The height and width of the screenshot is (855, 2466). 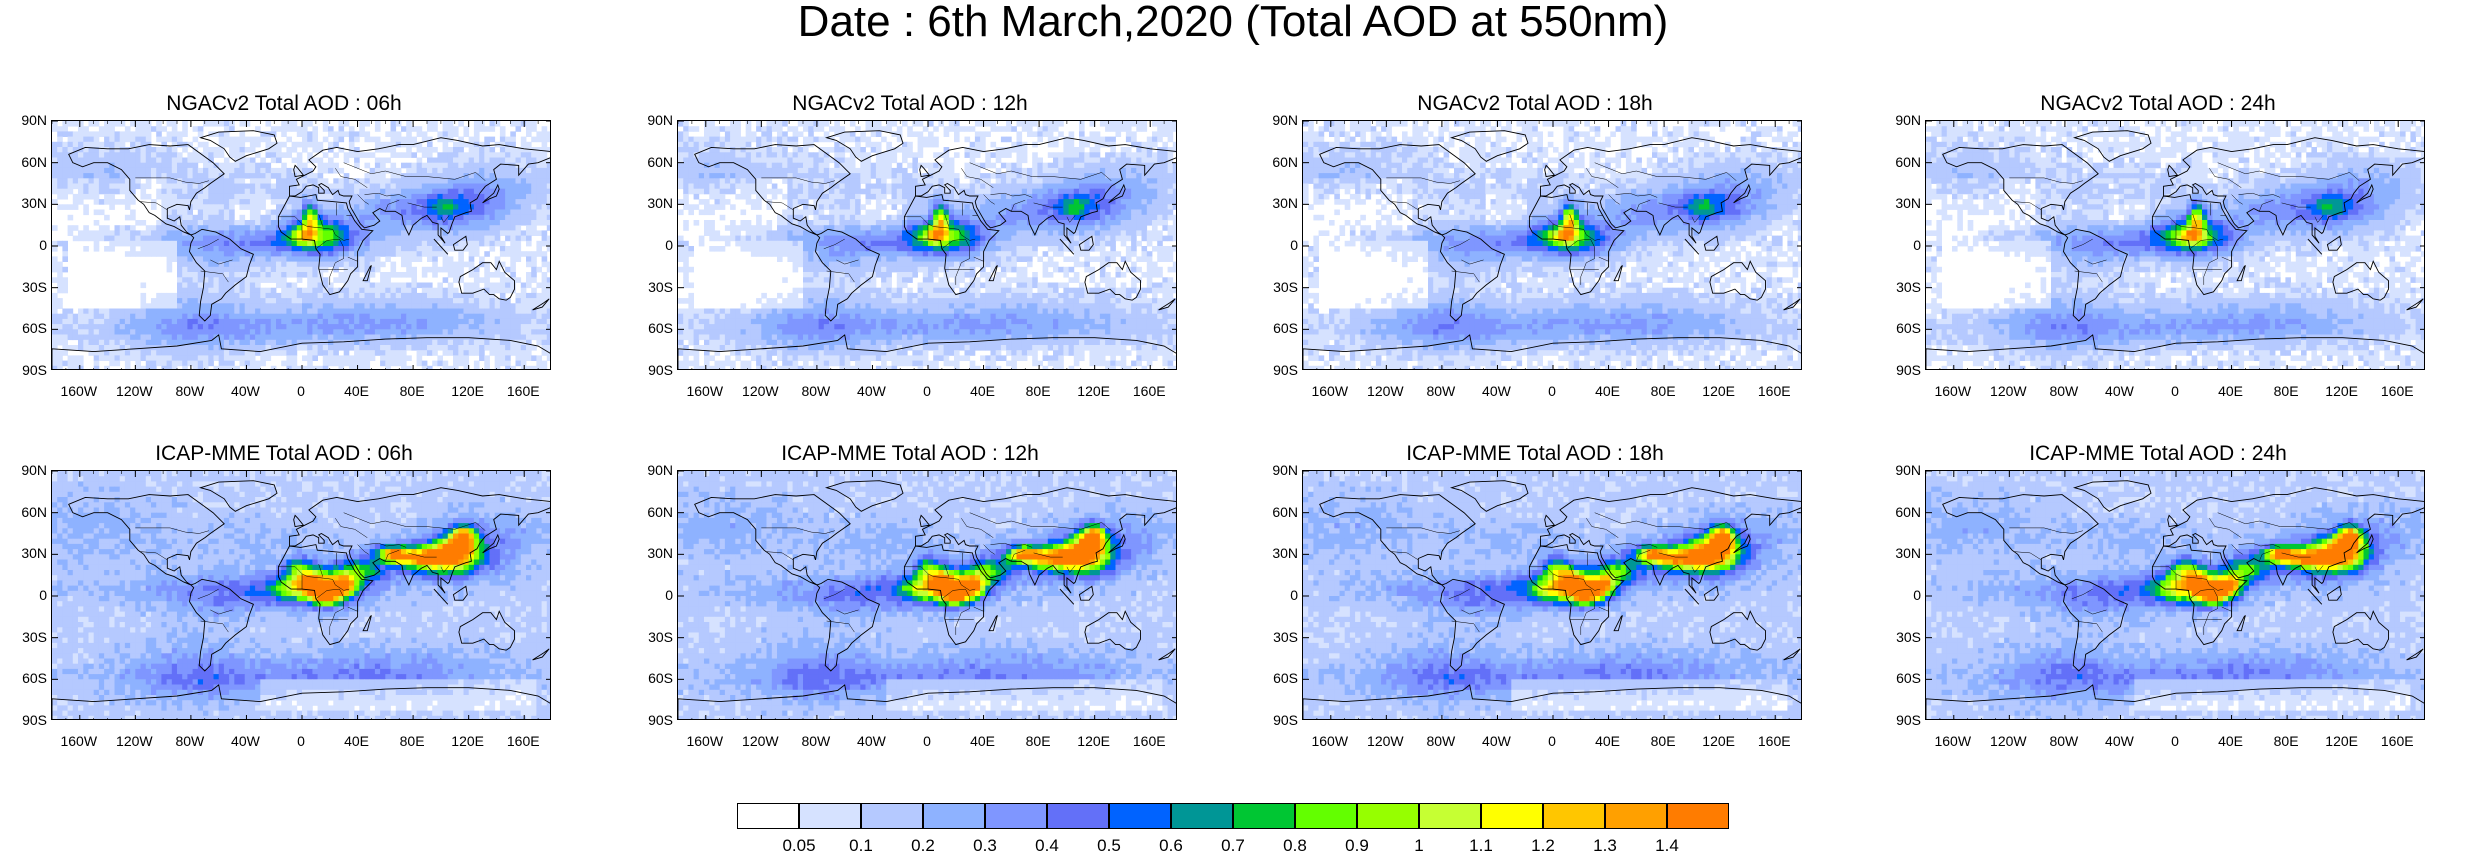 I want to click on colorbar-level-label: 0.2, so click(x=923, y=846).